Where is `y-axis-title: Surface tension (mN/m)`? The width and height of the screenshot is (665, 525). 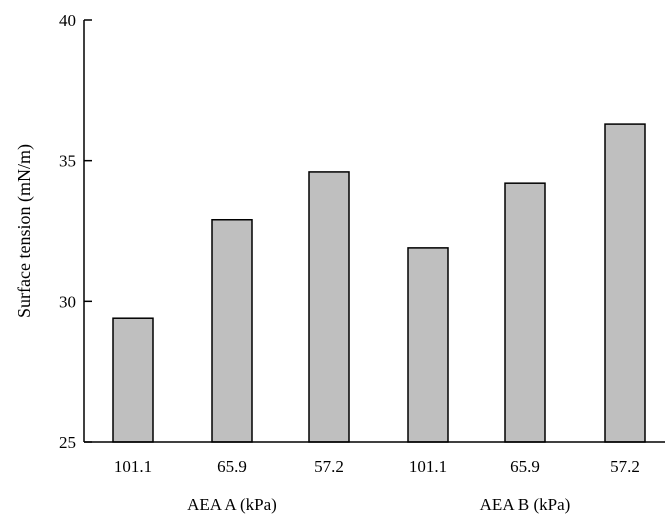
y-axis-title: Surface tension (mN/m) is located at coordinates (24, 231).